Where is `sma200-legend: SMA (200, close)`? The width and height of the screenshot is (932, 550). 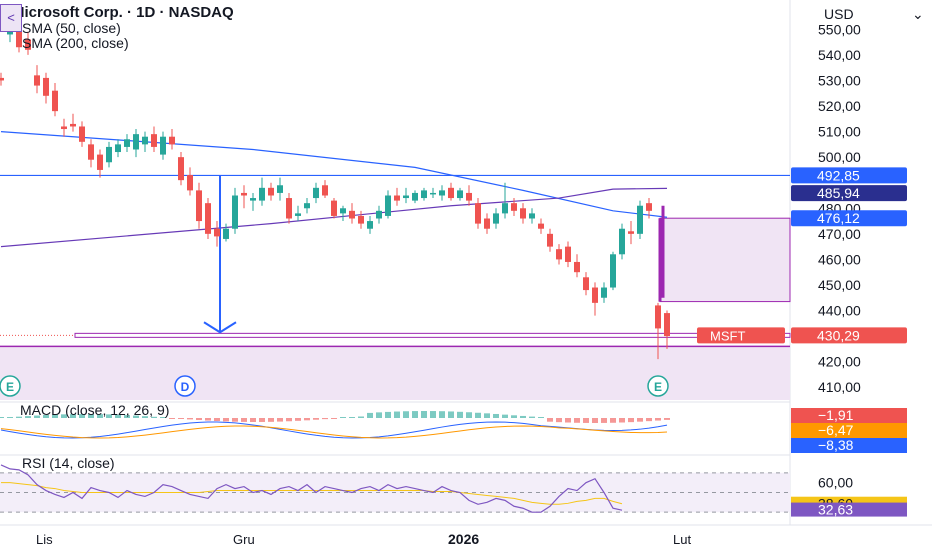 sma200-legend: SMA (200, close) is located at coordinates (75, 43).